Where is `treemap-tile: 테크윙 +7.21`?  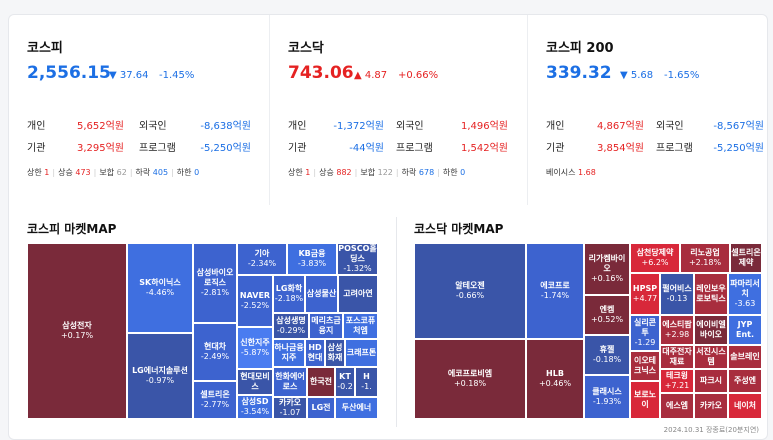
treemap-tile: 테크윙 +7.21 is located at coordinates (677, 381).